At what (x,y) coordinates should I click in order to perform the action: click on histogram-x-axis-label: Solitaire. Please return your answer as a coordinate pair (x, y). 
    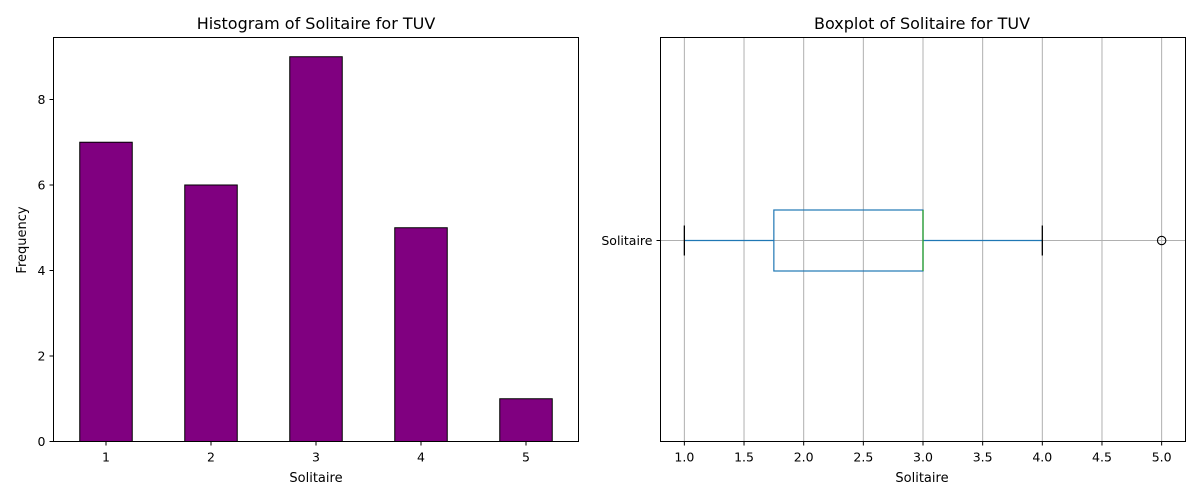
    Looking at the image, I should click on (315, 478).